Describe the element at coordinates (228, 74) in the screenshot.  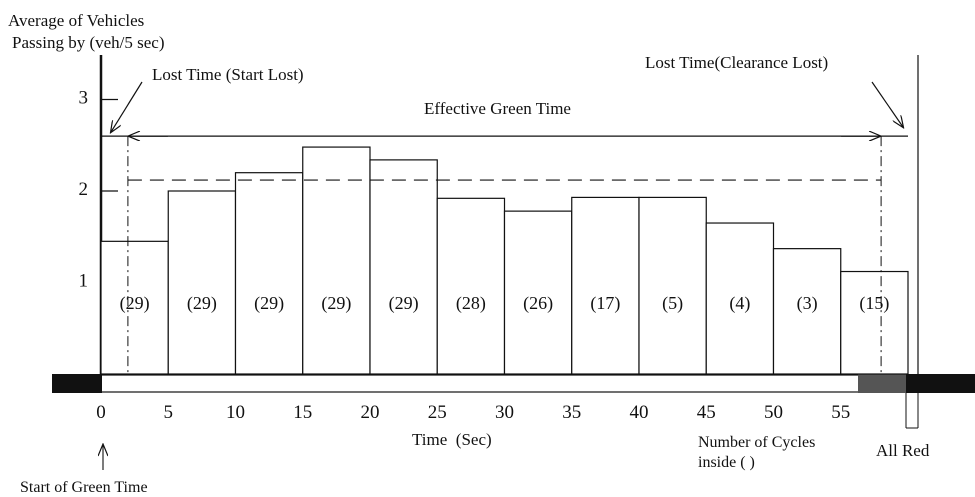
I see `start-lost-label: Lost Time (Start Lost)` at that location.